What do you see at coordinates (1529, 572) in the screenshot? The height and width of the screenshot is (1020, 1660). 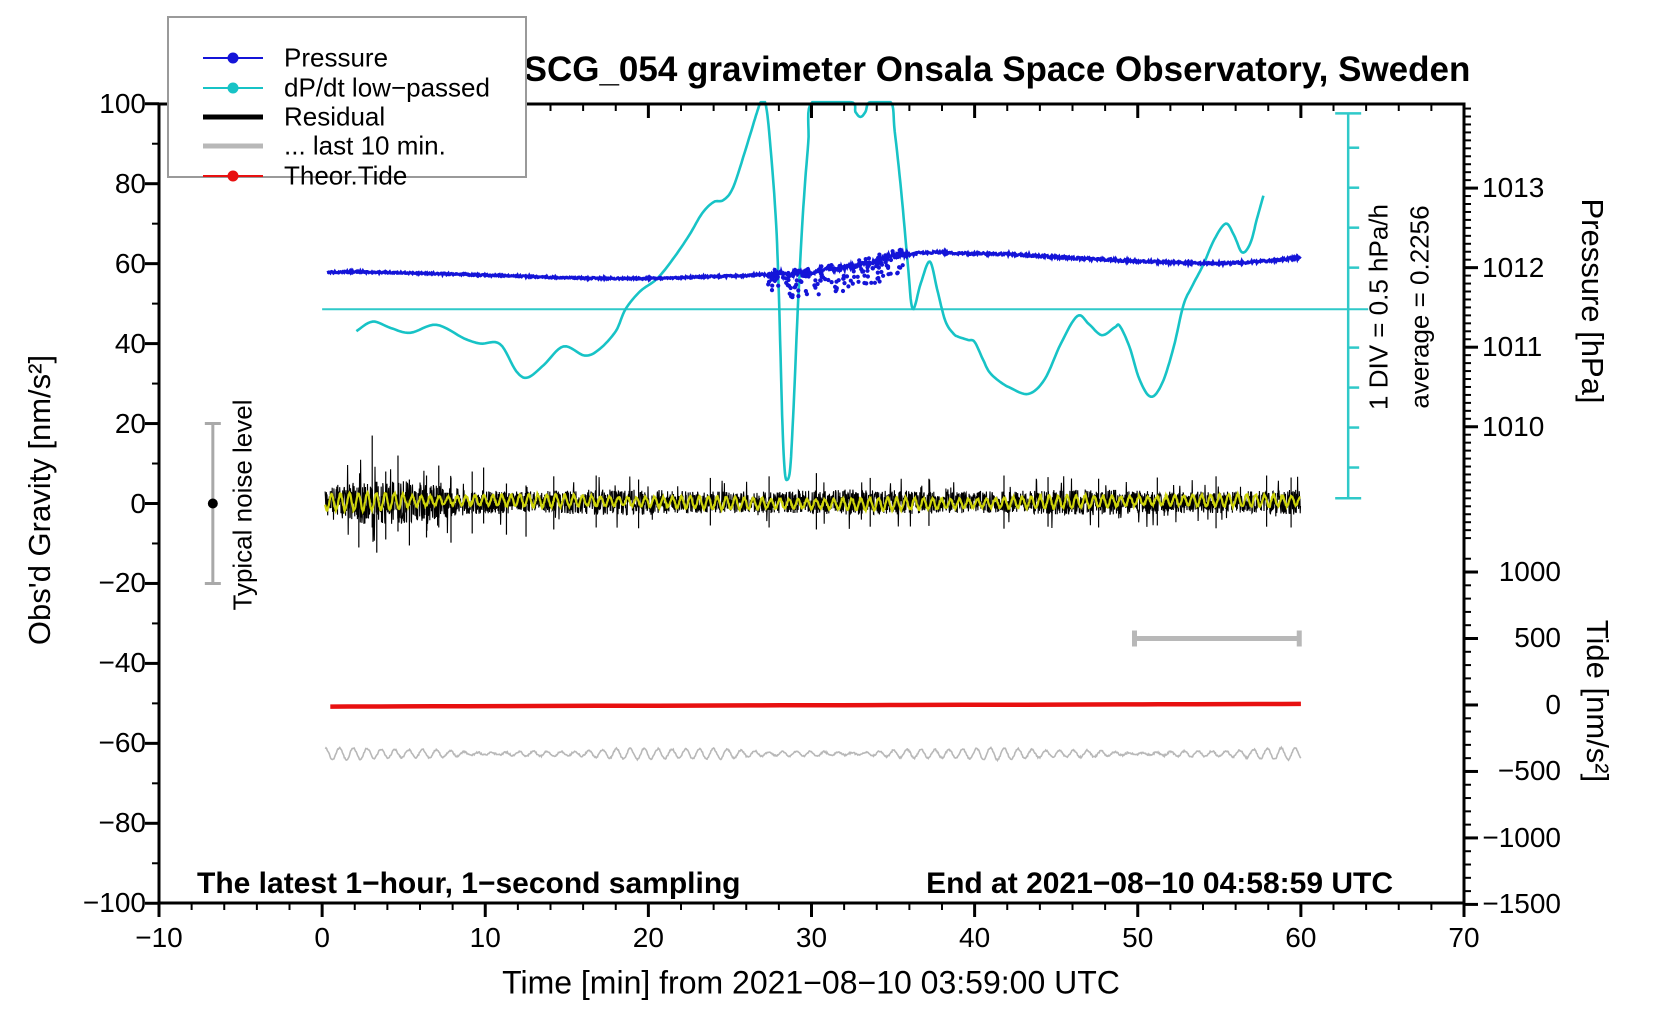 I see `tide-tick-label: 1000` at bounding box center [1529, 572].